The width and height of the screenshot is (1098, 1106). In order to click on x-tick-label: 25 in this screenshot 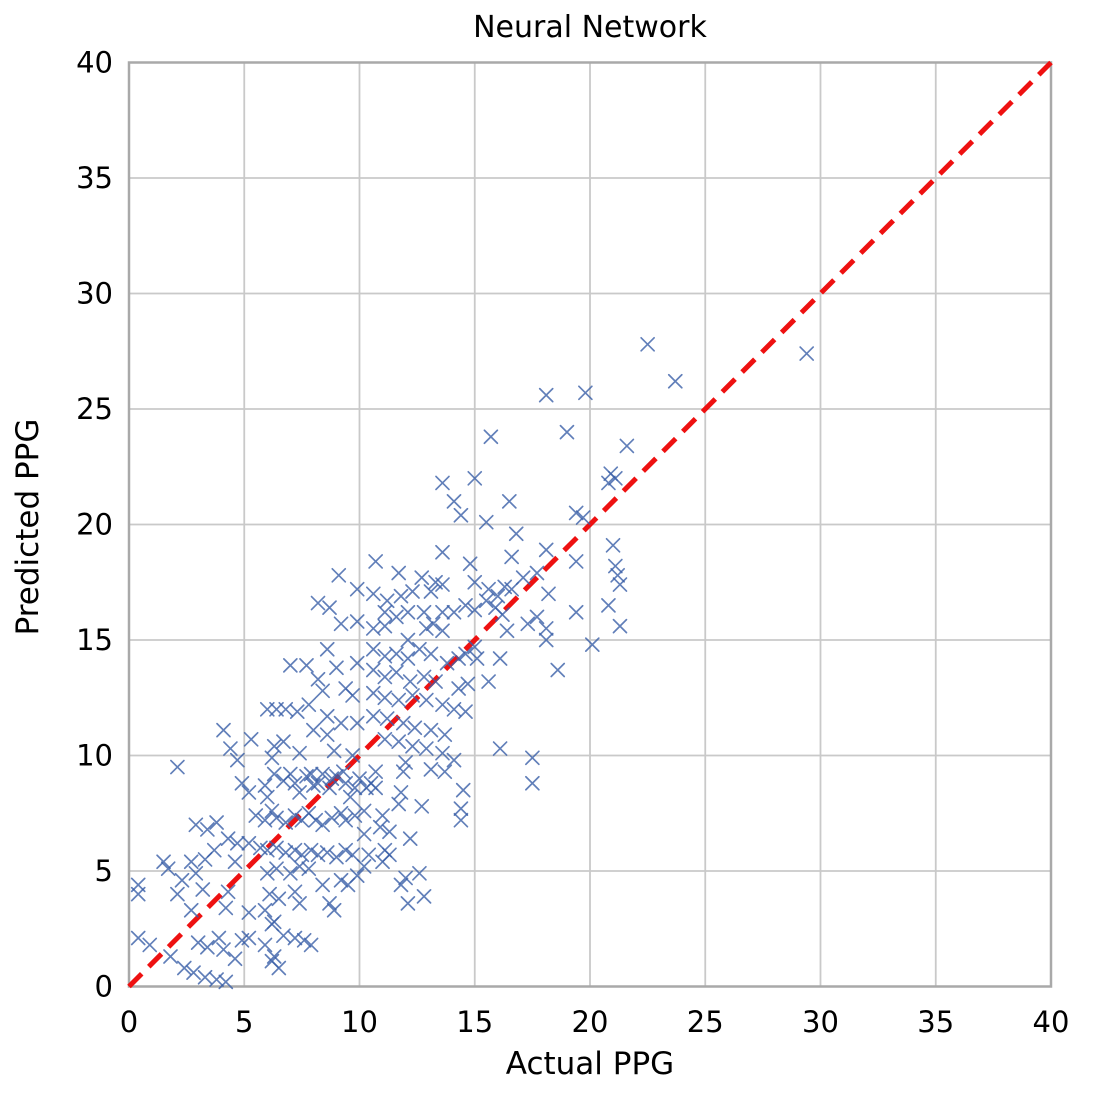, I will do `click(705, 1022)`.